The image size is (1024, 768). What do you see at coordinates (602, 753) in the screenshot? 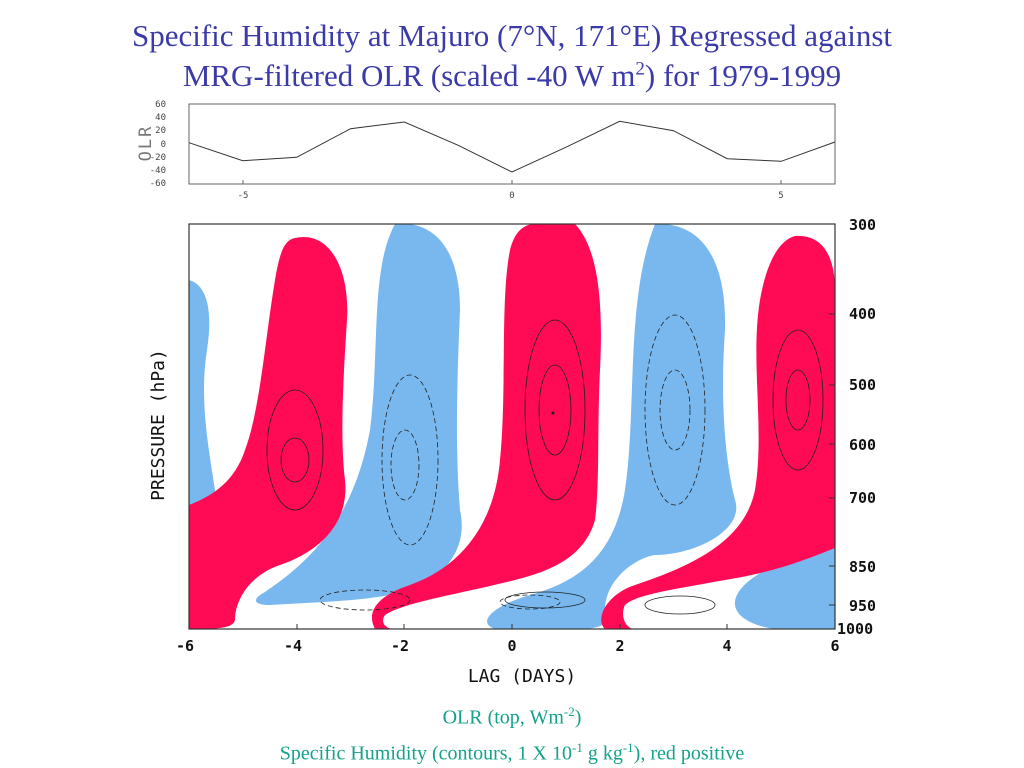
I see `caption-line-2-unit: g kg` at bounding box center [602, 753].